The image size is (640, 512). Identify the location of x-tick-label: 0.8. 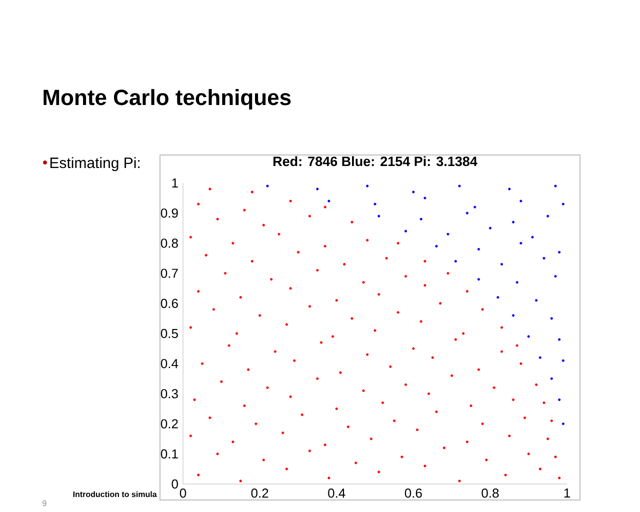
(490, 493).